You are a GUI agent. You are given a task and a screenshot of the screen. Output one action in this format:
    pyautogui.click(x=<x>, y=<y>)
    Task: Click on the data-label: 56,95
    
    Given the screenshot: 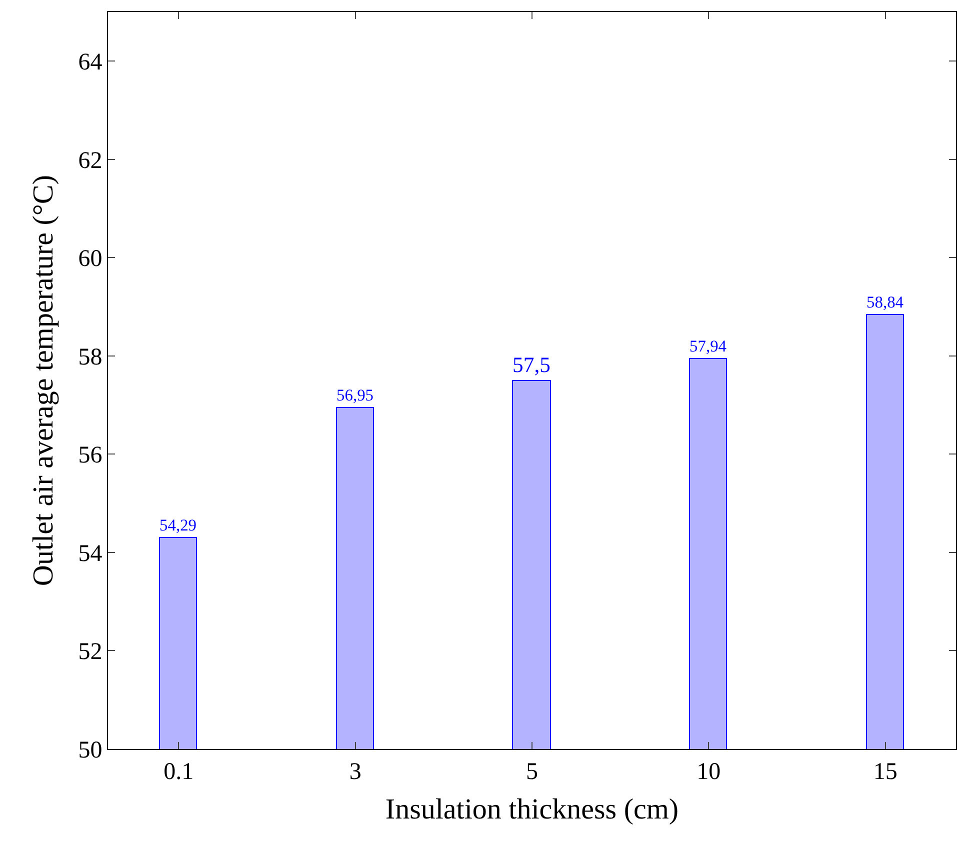 What is the action you would take?
    pyautogui.click(x=355, y=394)
    